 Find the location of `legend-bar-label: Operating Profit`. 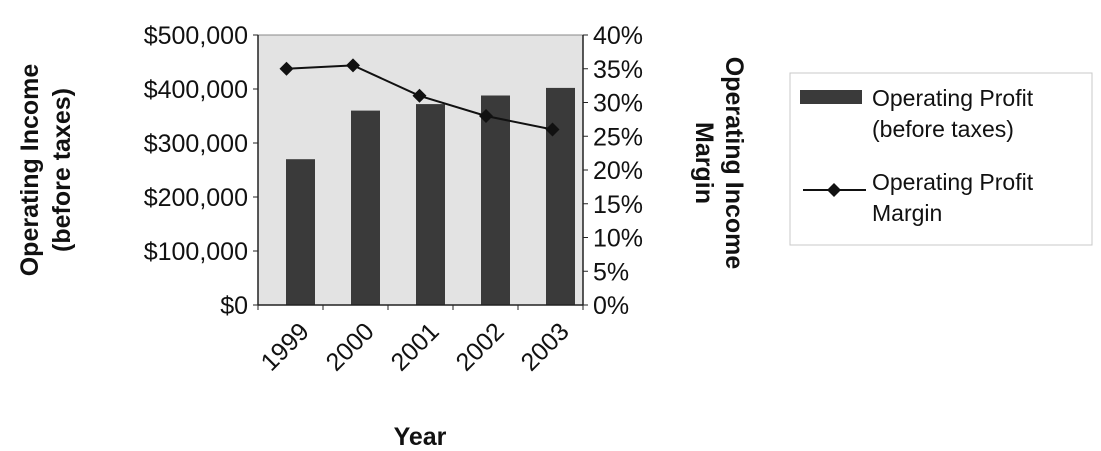

legend-bar-label: Operating Profit is located at coordinates (953, 98).